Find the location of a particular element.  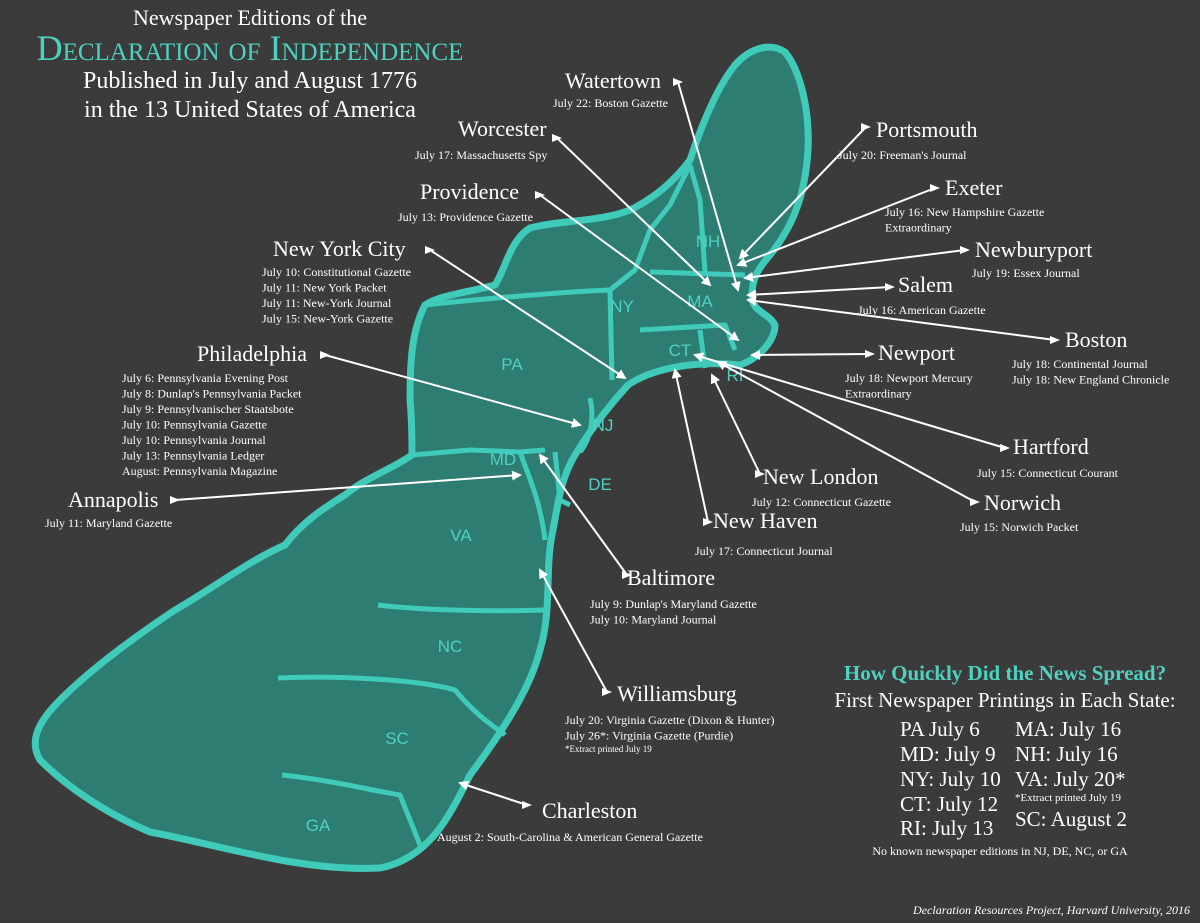

city-name: Hartford is located at coordinates (1051, 446).